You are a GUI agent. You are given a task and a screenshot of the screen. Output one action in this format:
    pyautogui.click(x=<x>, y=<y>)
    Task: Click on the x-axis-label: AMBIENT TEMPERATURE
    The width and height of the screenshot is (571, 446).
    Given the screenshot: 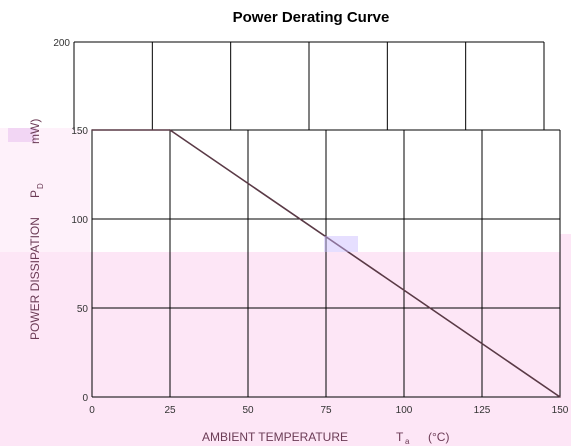 What is the action you would take?
    pyautogui.click(x=275, y=437)
    